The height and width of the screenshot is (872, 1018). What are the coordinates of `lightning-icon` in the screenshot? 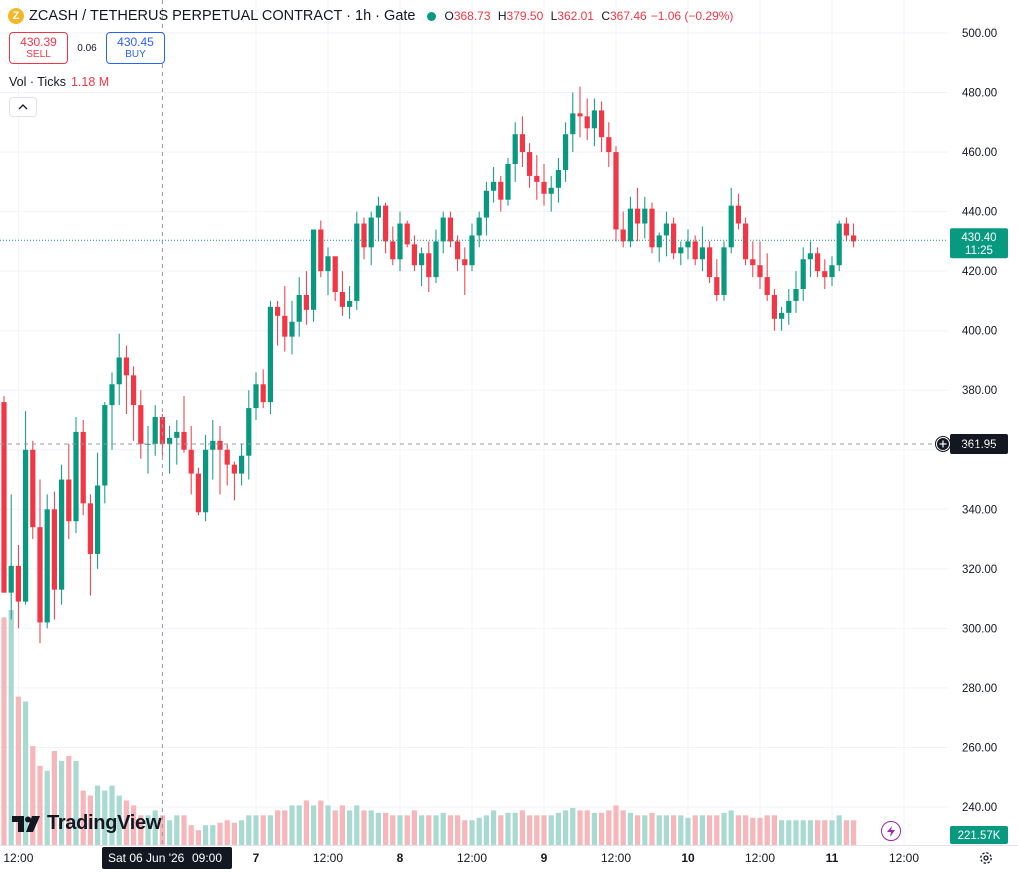 It's located at (891, 831).